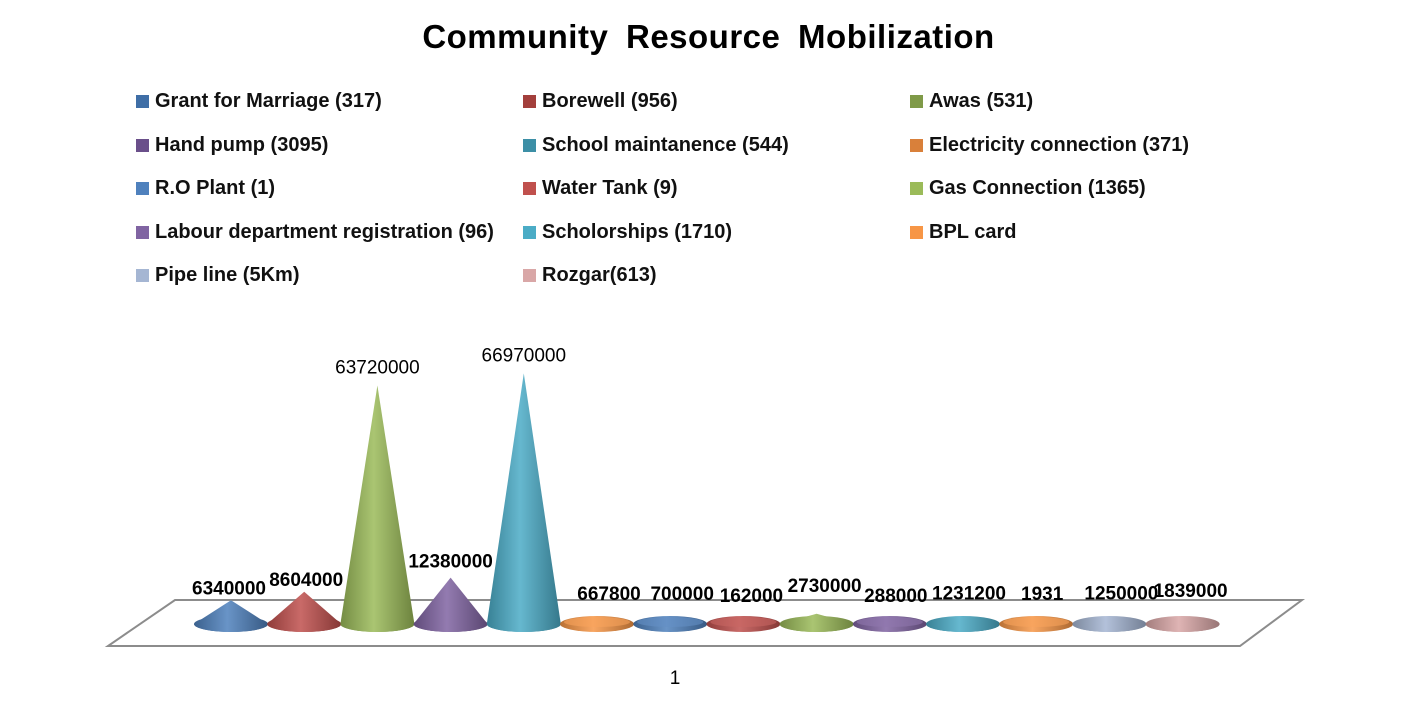  I want to click on legend-item: BPL card, so click(963, 232).